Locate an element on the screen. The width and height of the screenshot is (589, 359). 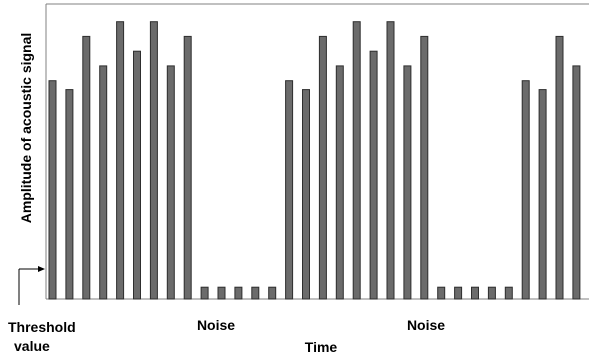
threshold-marker is located at coordinates (31, 285).